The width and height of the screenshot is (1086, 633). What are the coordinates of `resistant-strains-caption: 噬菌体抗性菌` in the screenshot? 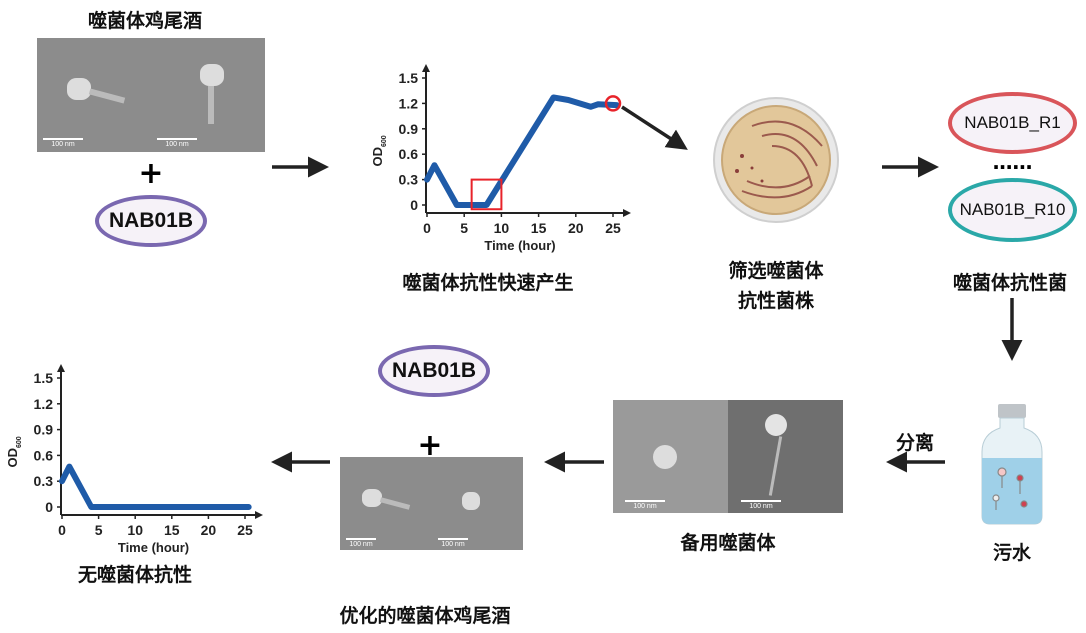 It's located at (1010, 283).